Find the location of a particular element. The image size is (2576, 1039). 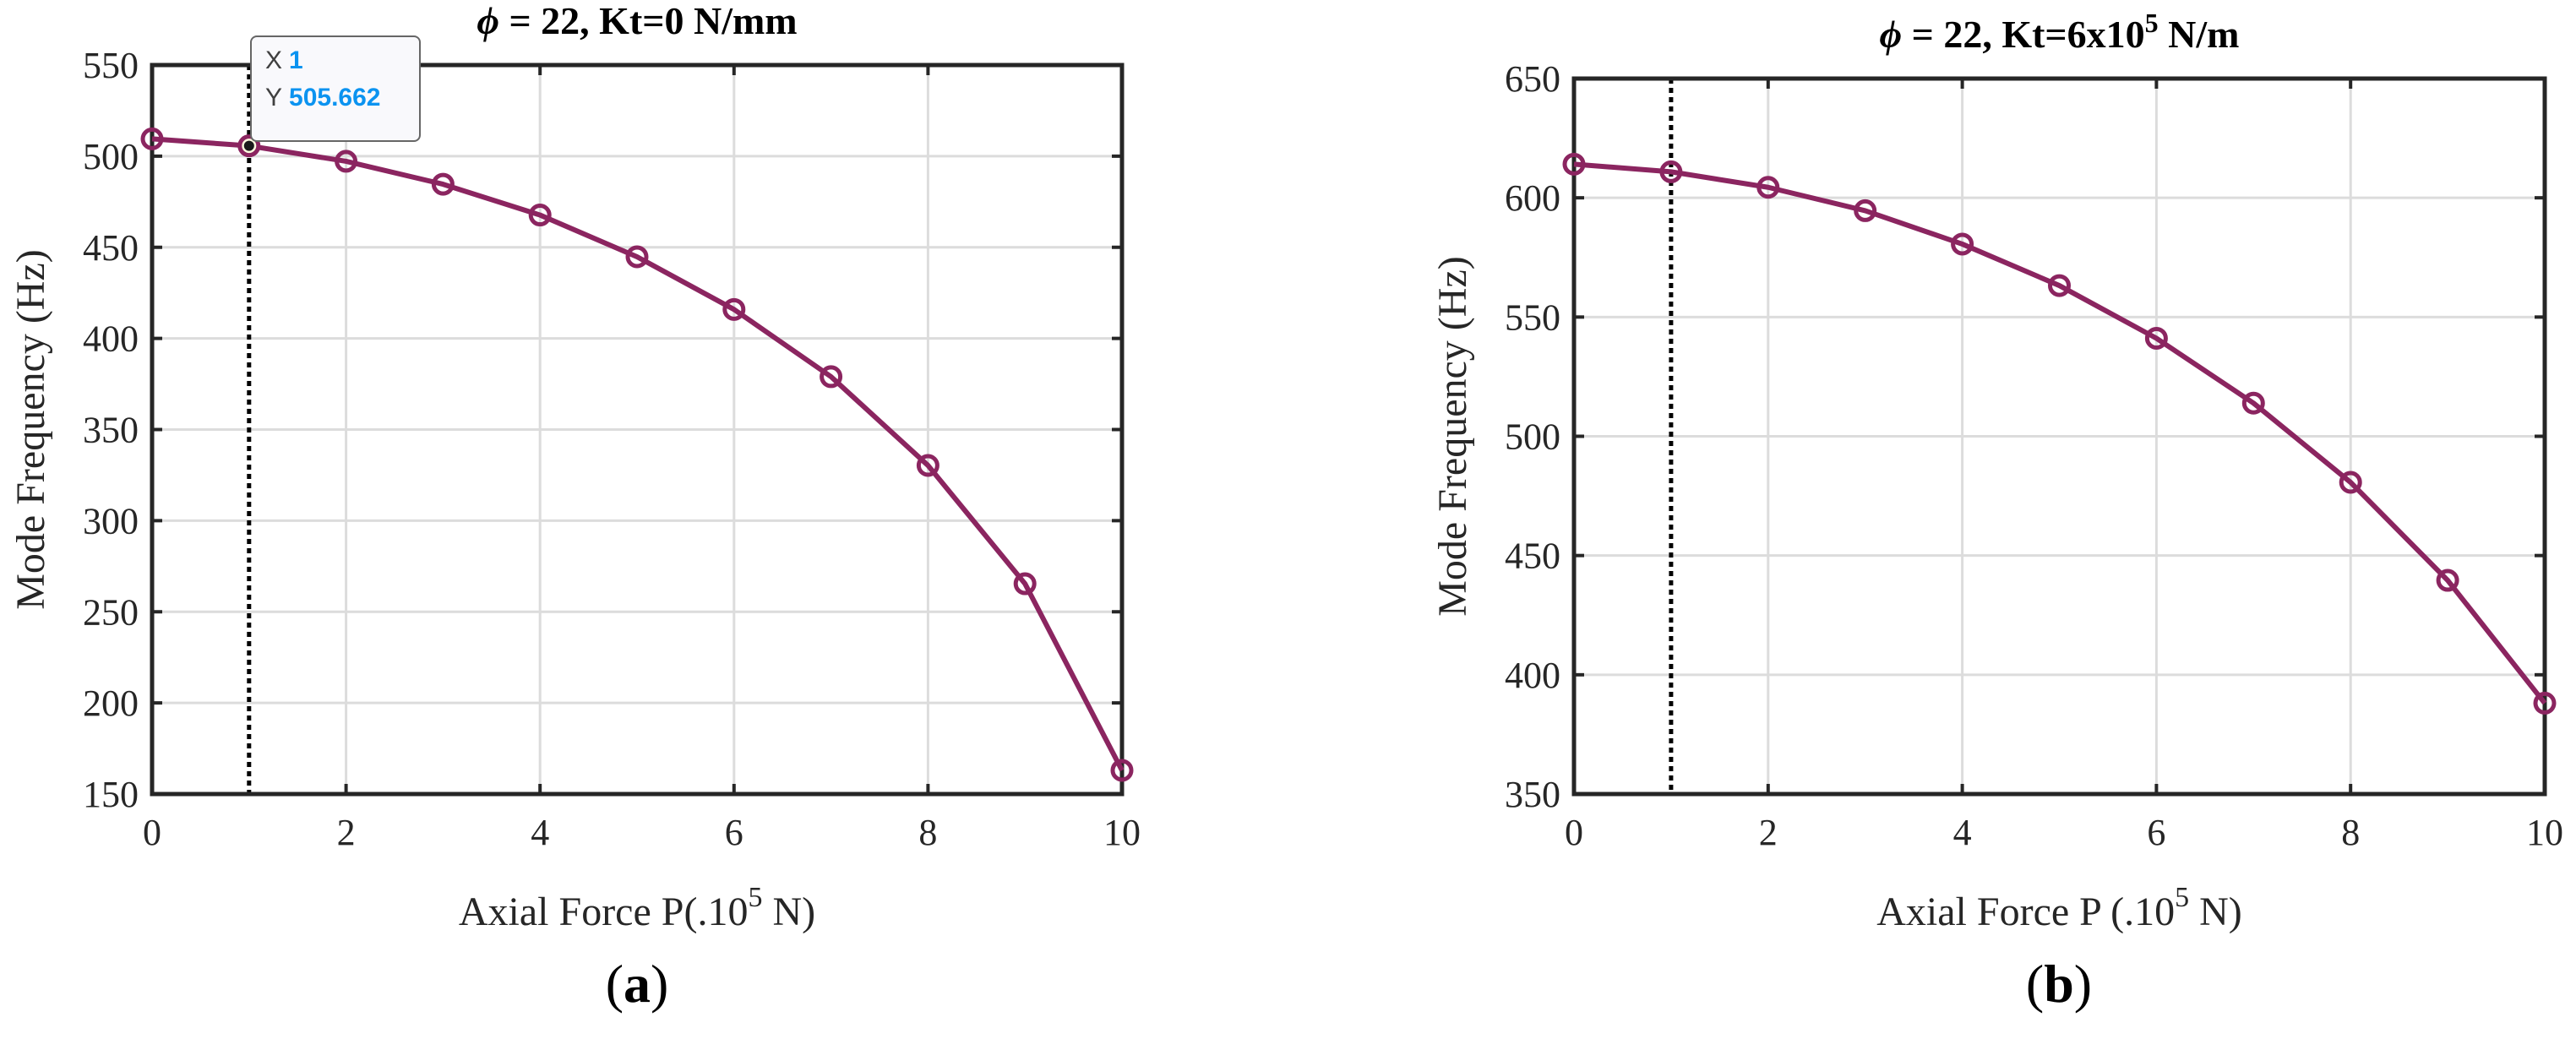

y-tick-label: 250 is located at coordinates (111, 612).